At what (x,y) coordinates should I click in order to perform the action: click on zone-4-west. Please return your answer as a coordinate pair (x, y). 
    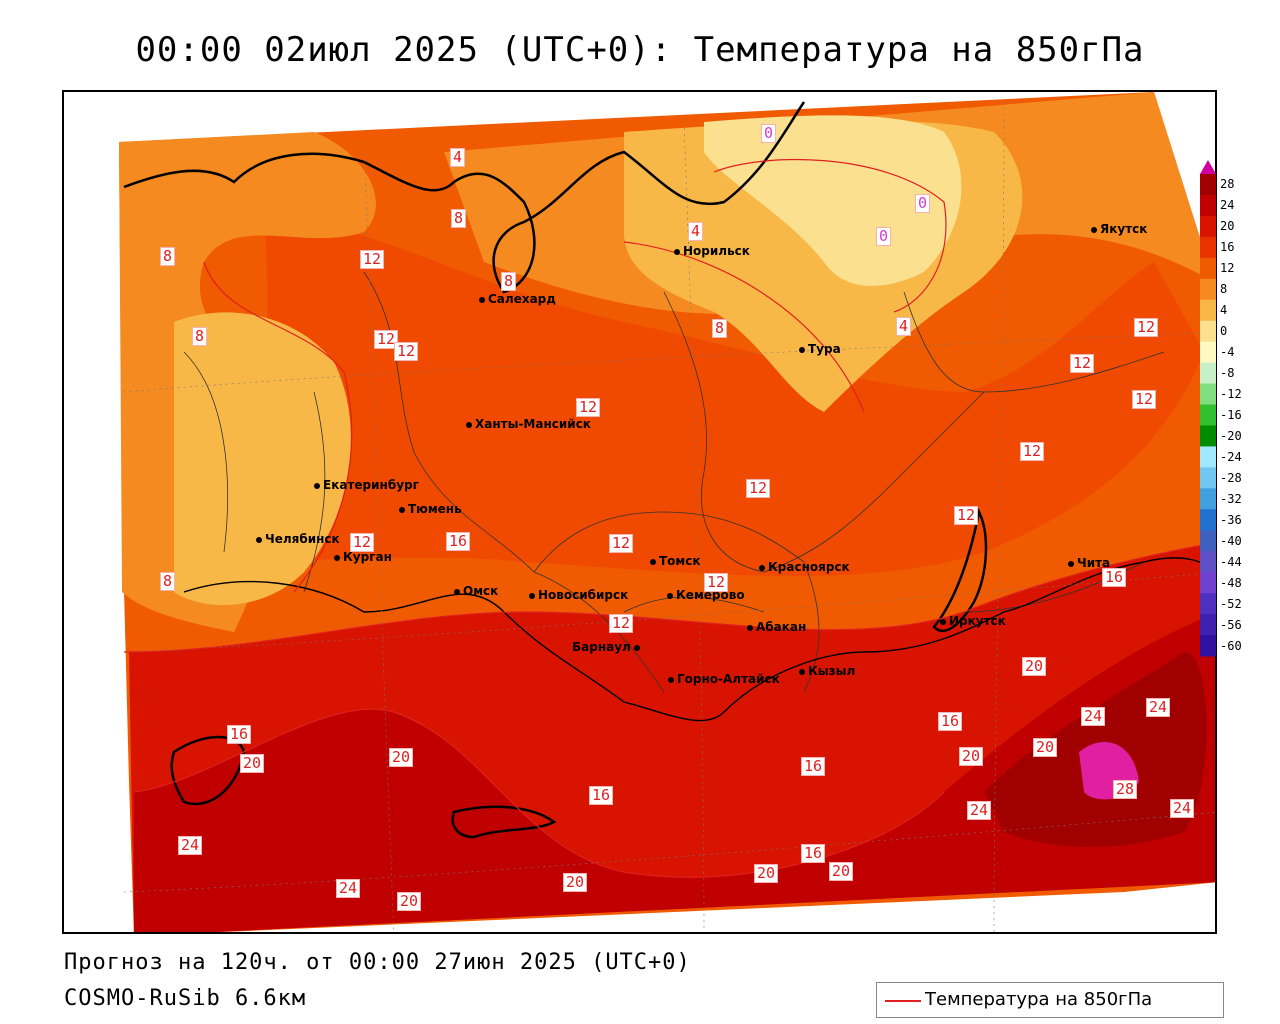
    Looking at the image, I should click on (262, 459).